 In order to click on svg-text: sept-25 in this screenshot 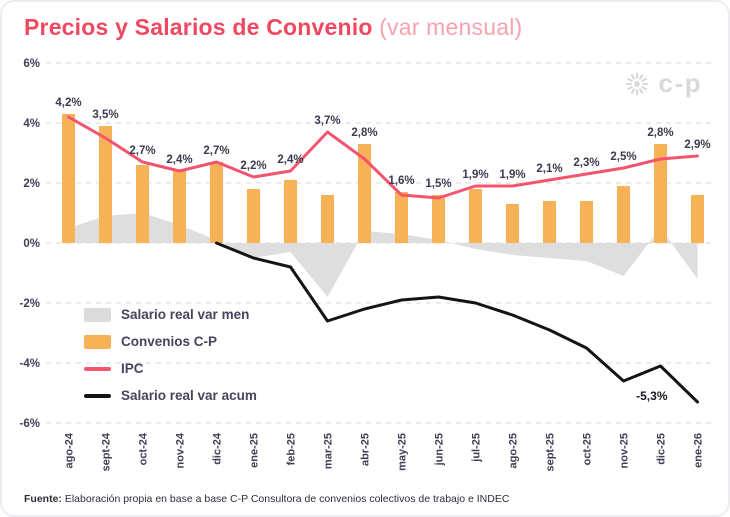, I will do `click(551, 452)`.